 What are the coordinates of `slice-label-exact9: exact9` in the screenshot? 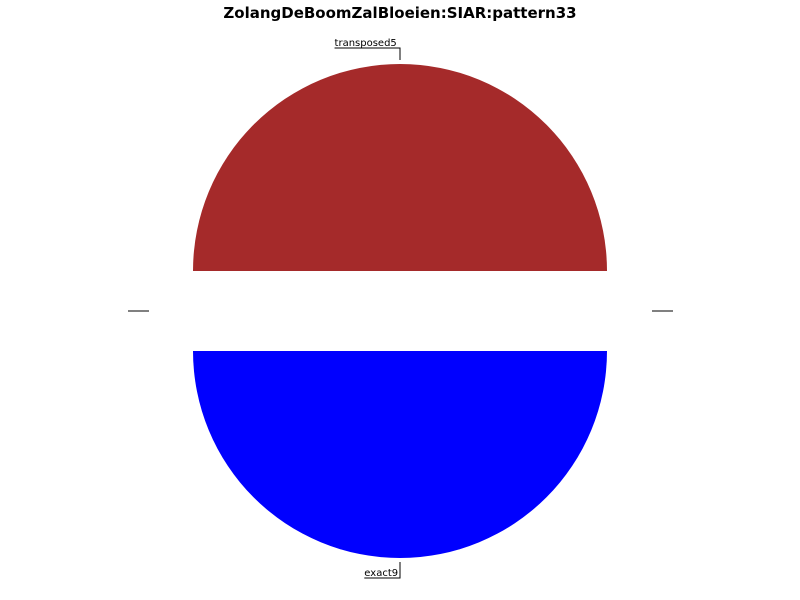 It's located at (381, 573).